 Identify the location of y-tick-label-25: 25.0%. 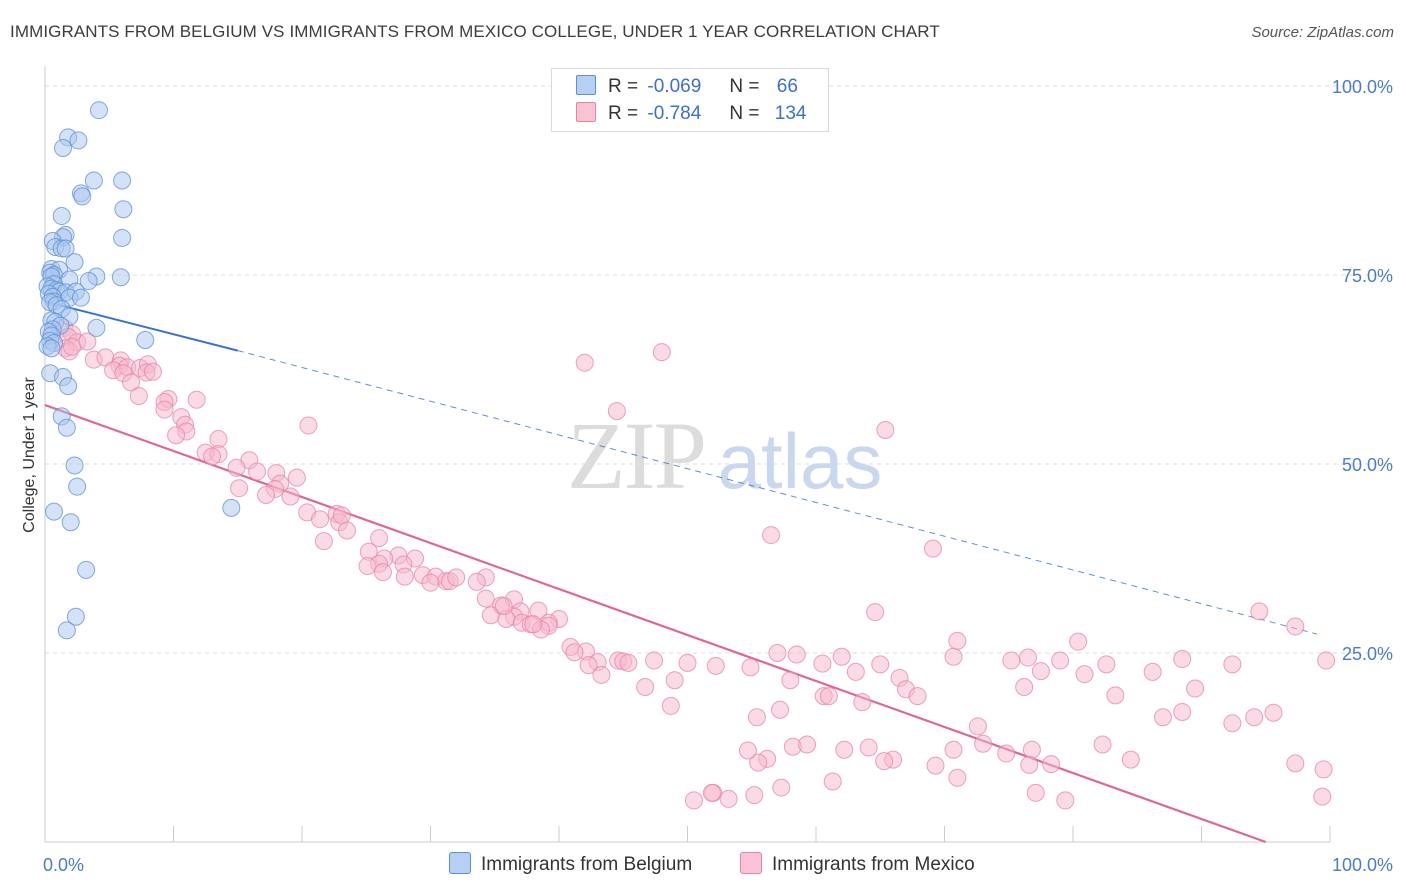
(1367, 654).